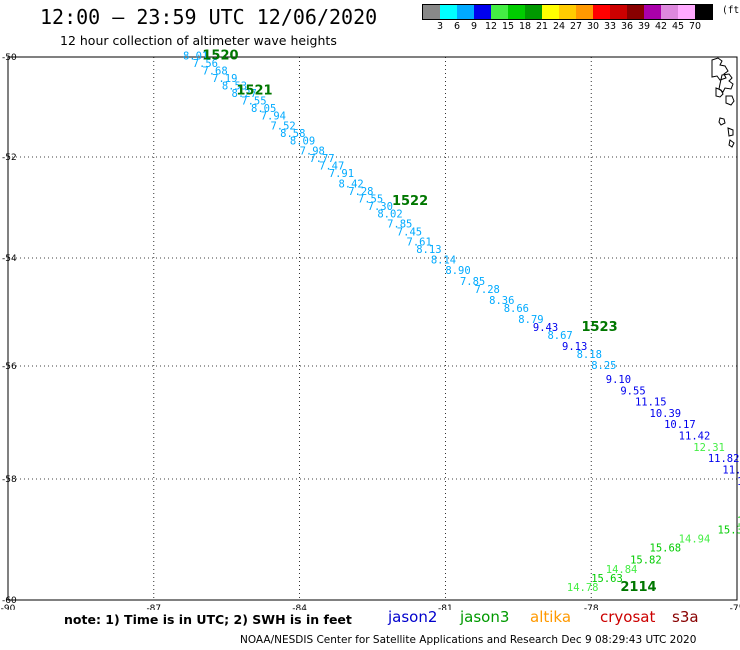 This screenshot has height=650, width=740. I want to click on wave-height-value: 7.77, so click(321, 159).